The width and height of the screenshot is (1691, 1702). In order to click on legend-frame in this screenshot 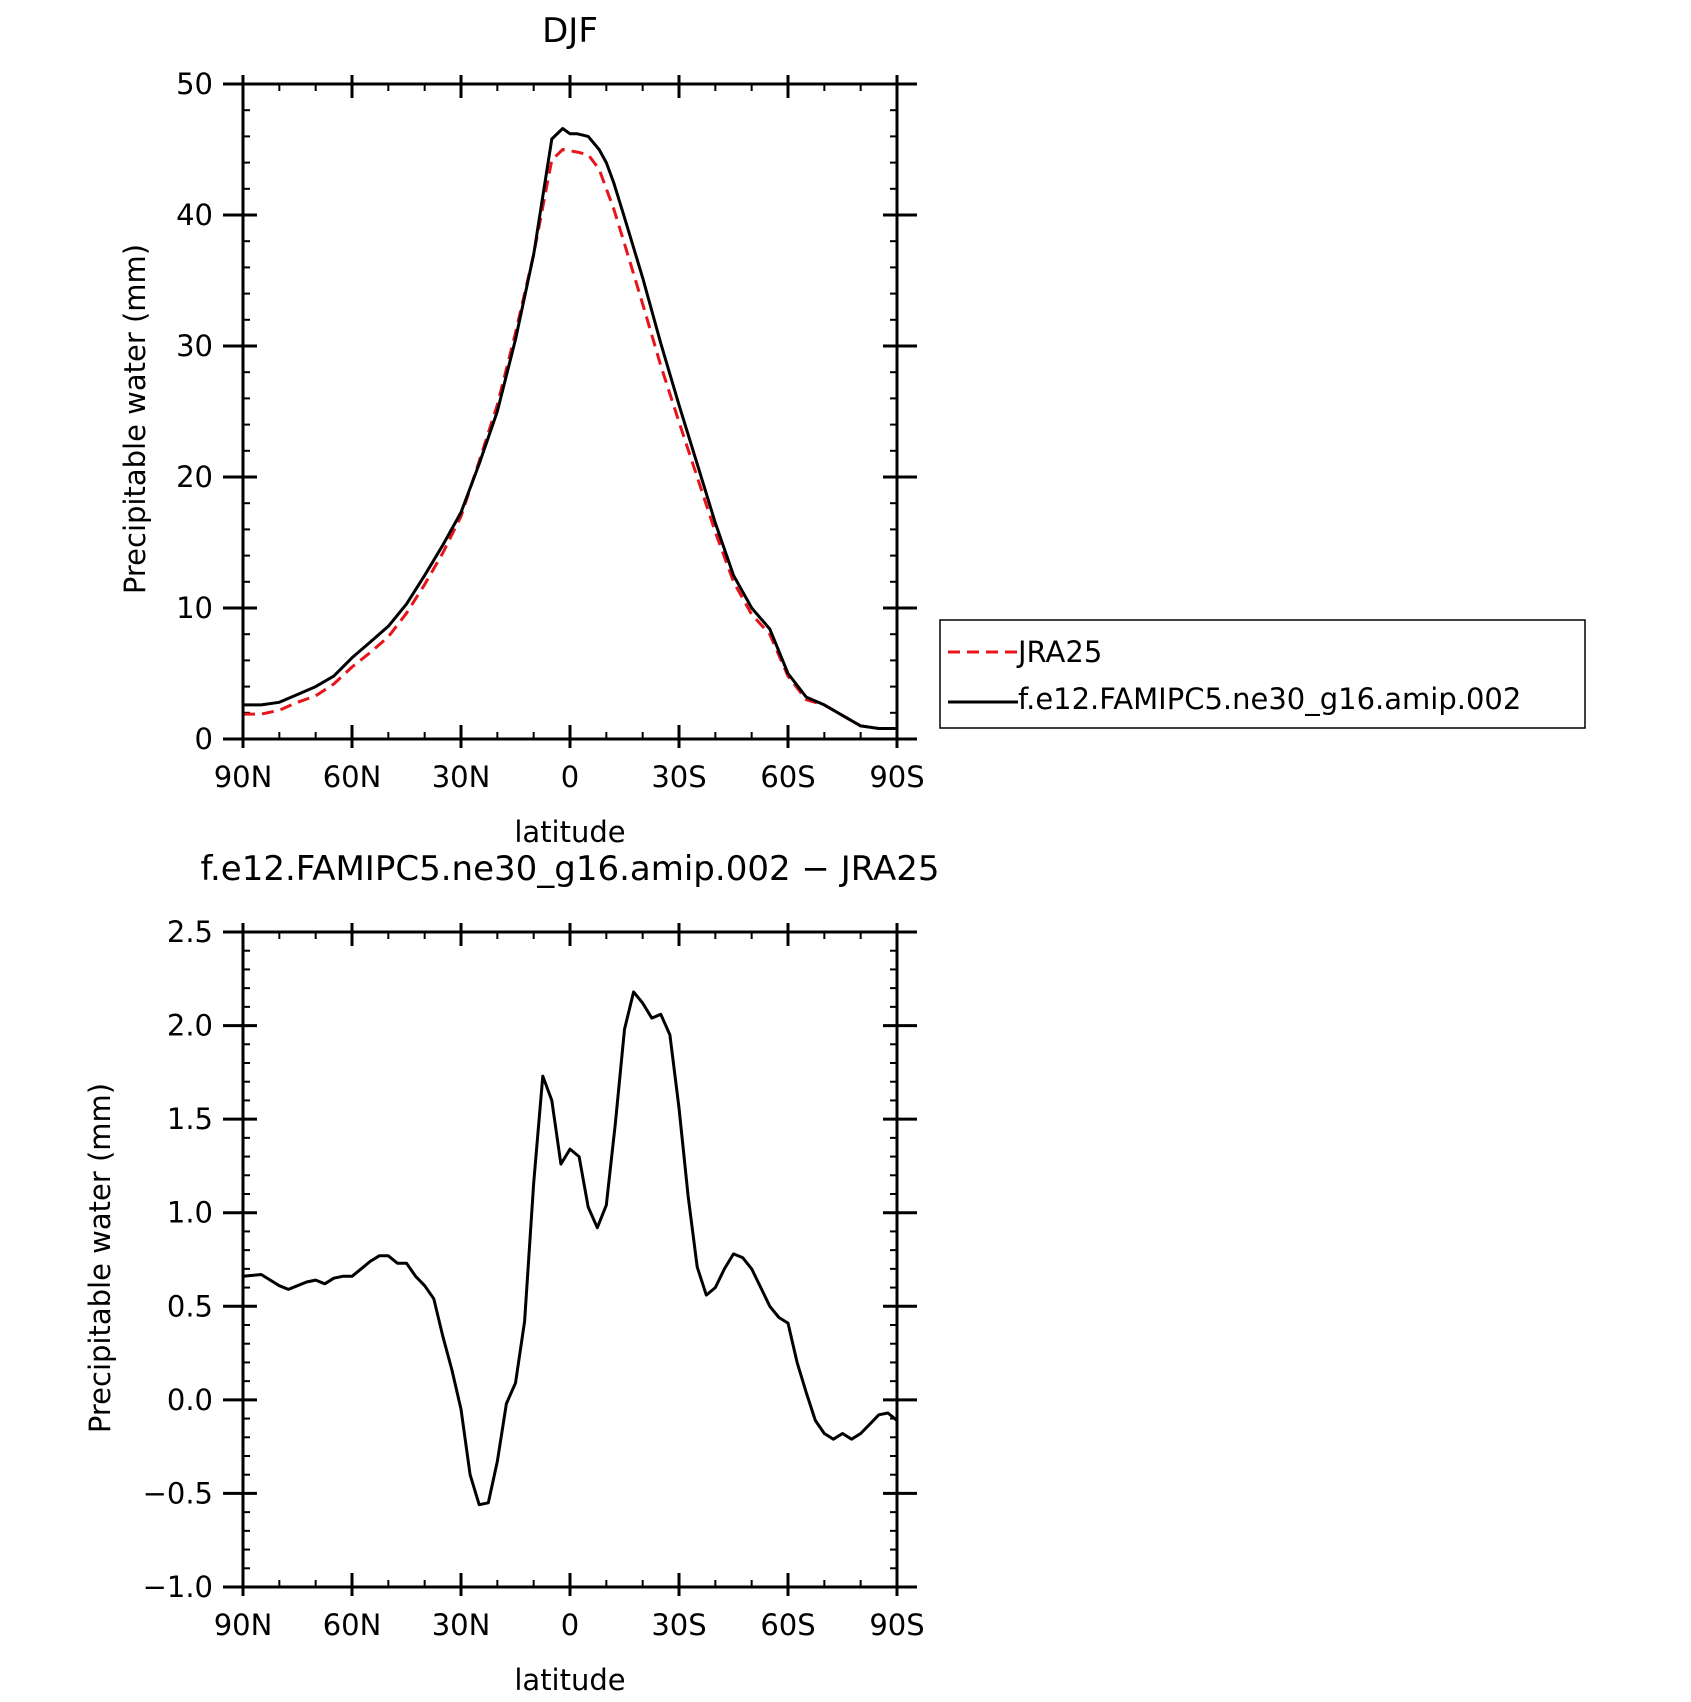, I will do `click(1262, 674)`.